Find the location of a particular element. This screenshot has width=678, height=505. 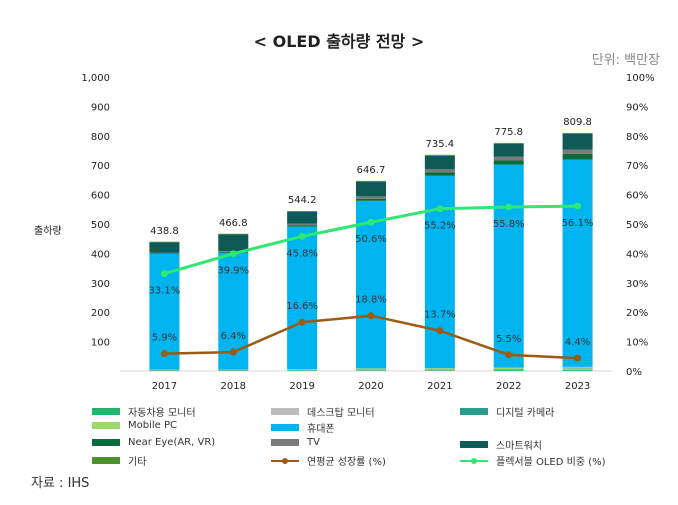

y-tick-label: 900 is located at coordinates (100, 107).